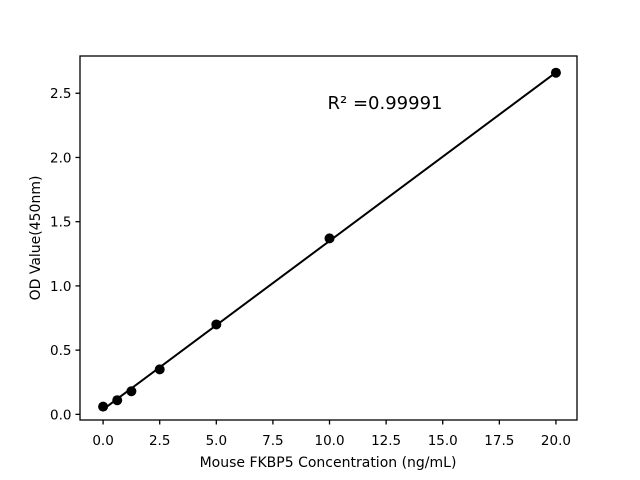  Describe the element at coordinates (443, 441) in the screenshot. I see `x-tick-label: 15.0` at that location.